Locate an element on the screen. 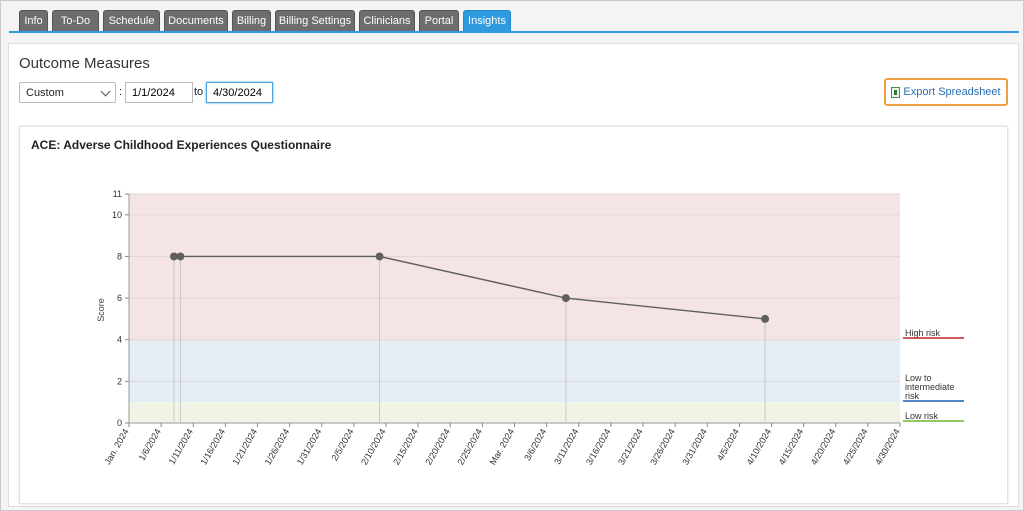  x-tick-label: 3/11/2024 is located at coordinates (566, 446).